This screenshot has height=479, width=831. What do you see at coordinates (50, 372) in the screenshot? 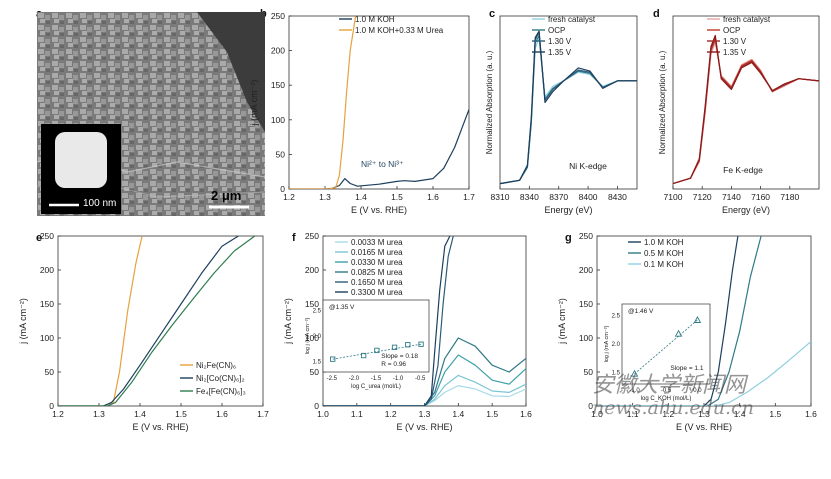
I see `y-tick-label-e-1: 50` at bounding box center [50, 372].